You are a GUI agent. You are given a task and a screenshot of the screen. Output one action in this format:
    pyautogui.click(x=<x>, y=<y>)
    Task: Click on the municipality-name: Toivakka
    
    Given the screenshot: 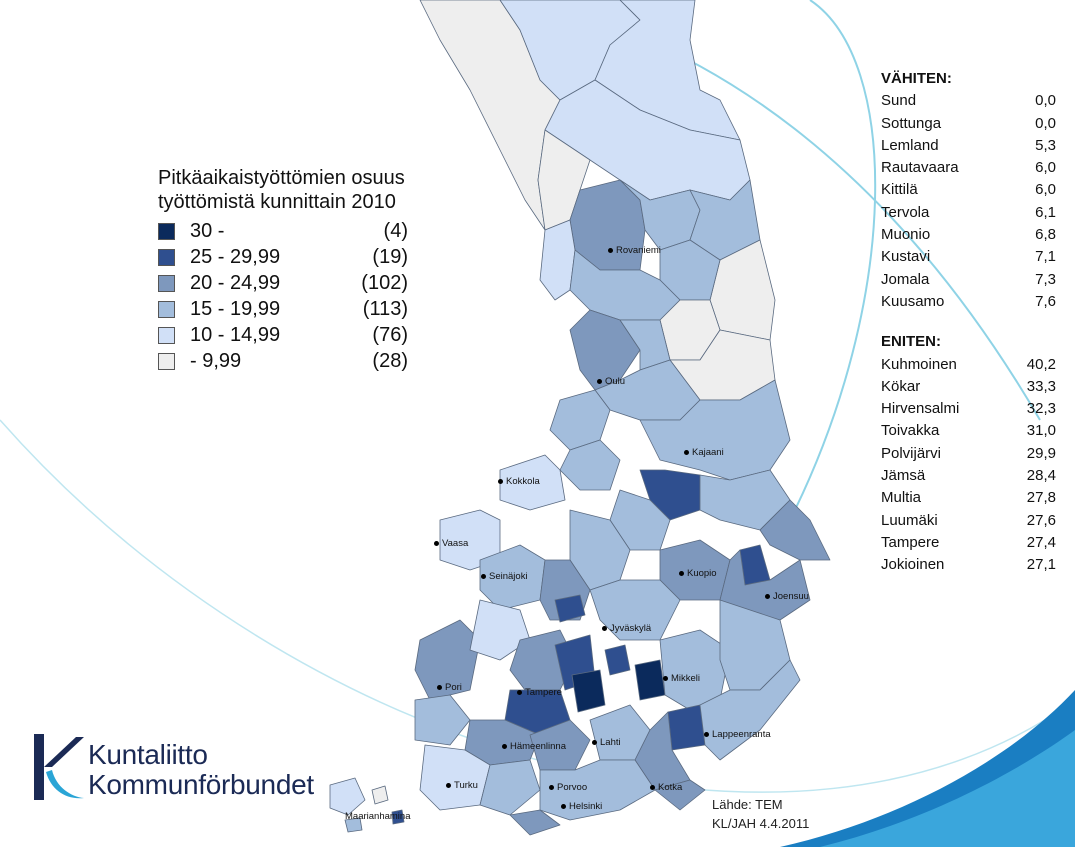 What is the action you would take?
    pyautogui.click(x=910, y=431)
    